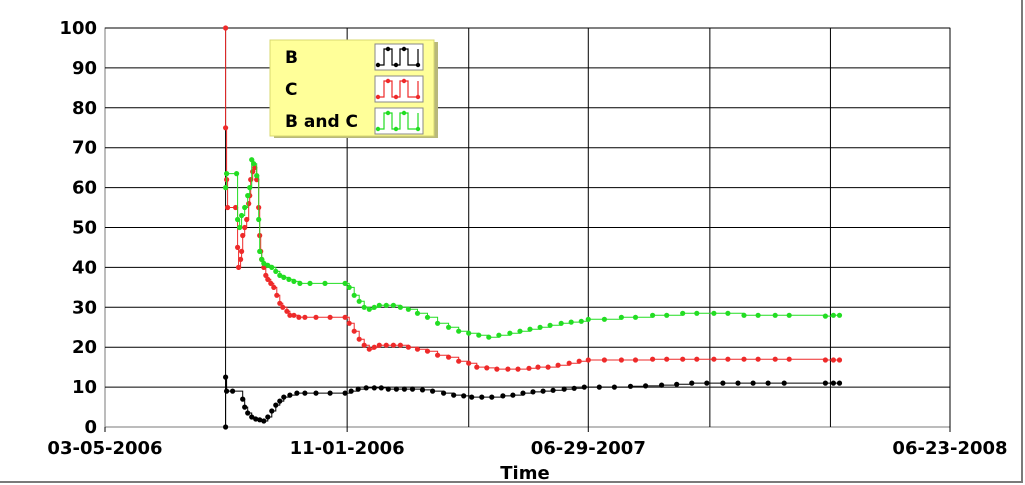  Describe the element at coordinates (84, 387) in the screenshot. I see `y-tick-label: 10` at that location.